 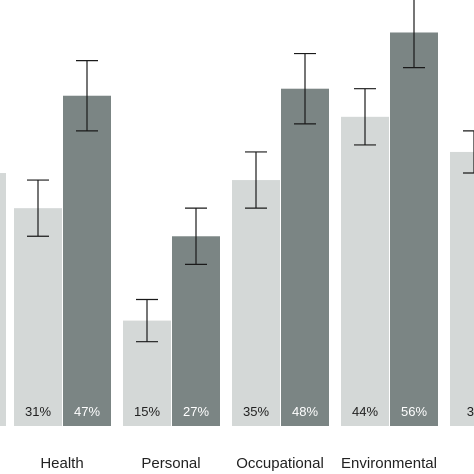 What do you see at coordinates (365, 271) in the screenshot?
I see `bar-environmental-s1` at bounding box center [365, 271].